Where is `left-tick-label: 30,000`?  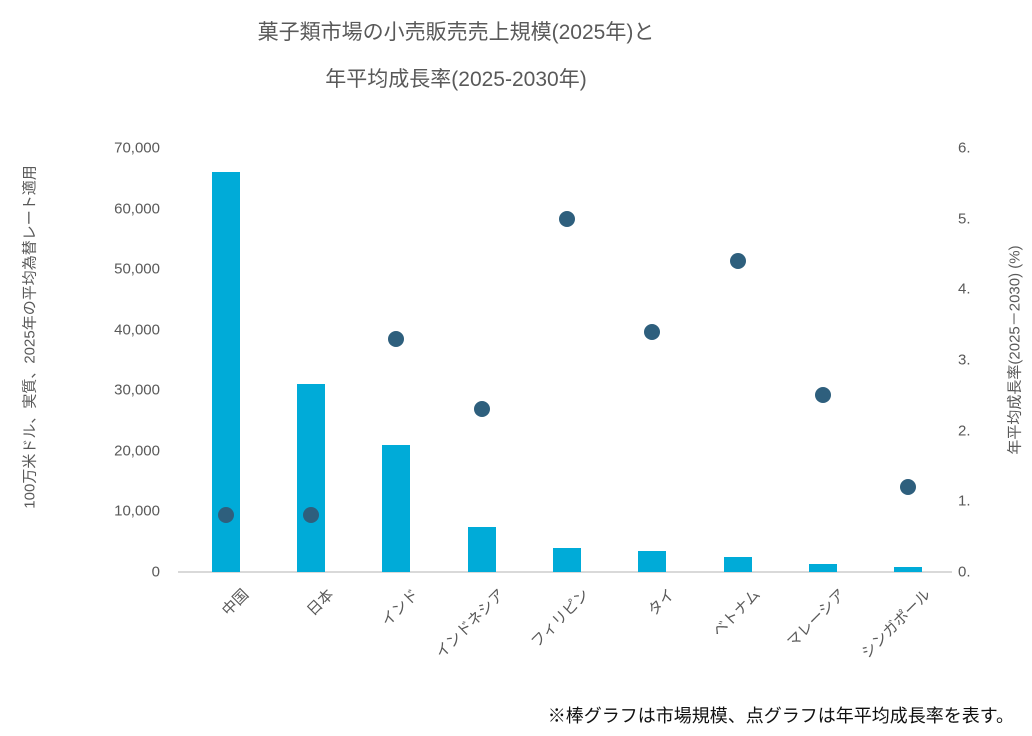
left-tick-label: 30,000 is located at coordinates (137, 390).